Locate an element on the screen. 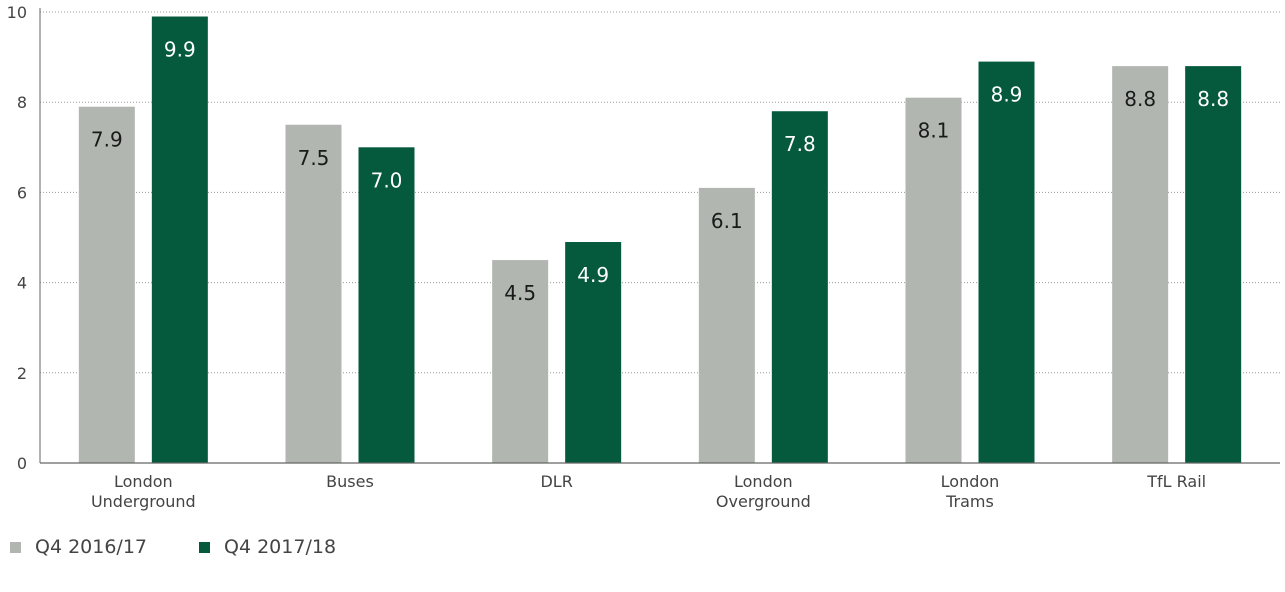 This screenshot has width=1285, height=592. y-tick-label: 2 is located at coordinates (22, 373).